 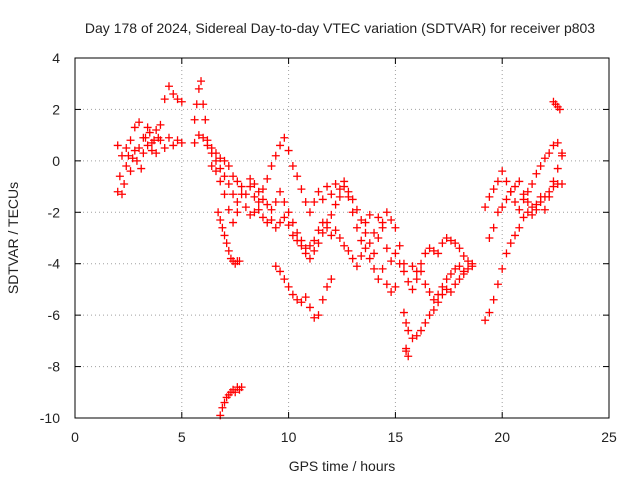 I want to click on y-tick-label: 0, so click(x=56, y=161).